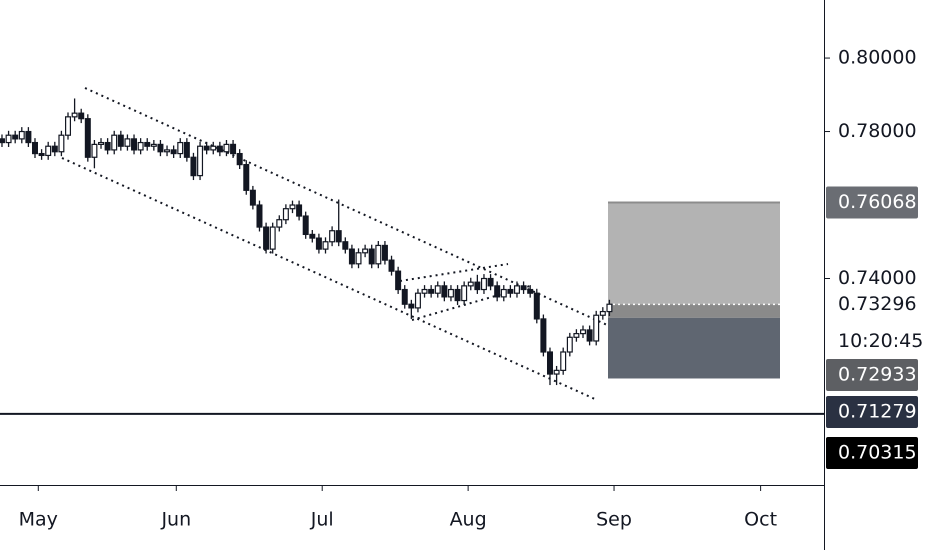 The width and height of the screenshot is (932, 550). What do you see at coordinates (175, 520) in the screenshot?
I see `x-tick-label: Jun` at bounding box center [175, 520].